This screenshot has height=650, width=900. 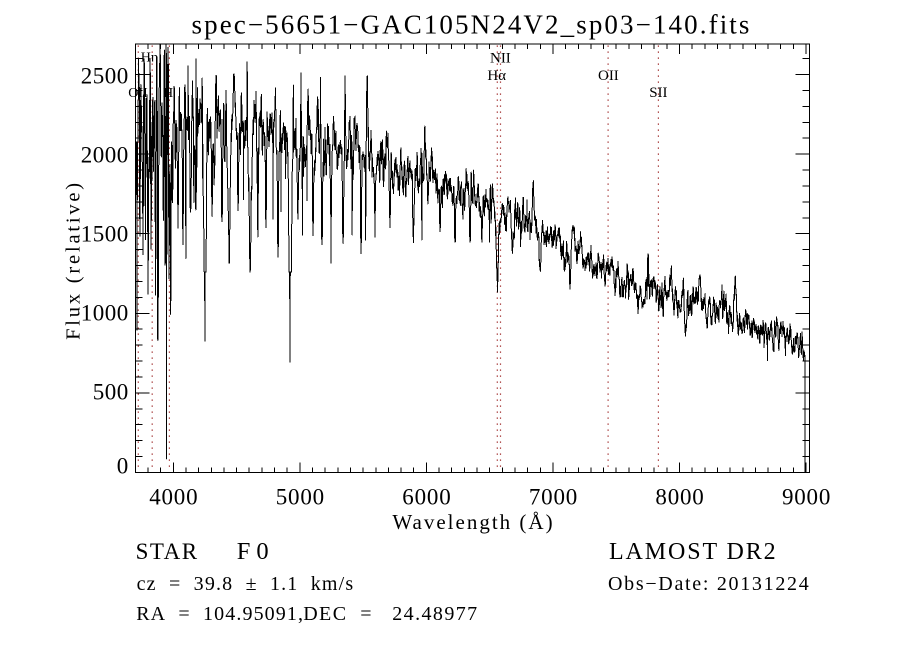 What do you see at coordinates (149, 58) in the screenshot?
I see `svg-text: Hη` at bounding box center [149, 58].